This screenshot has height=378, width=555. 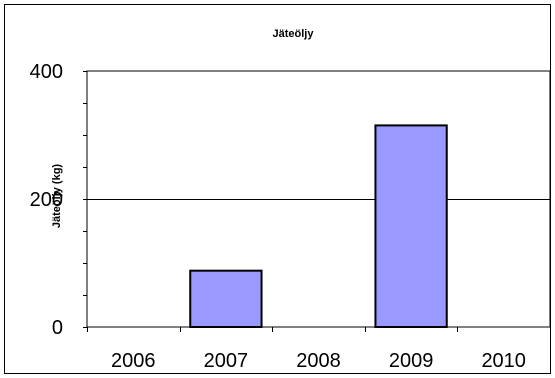 I want to click on y-tick-label: 400, so click(x=46, y=72).